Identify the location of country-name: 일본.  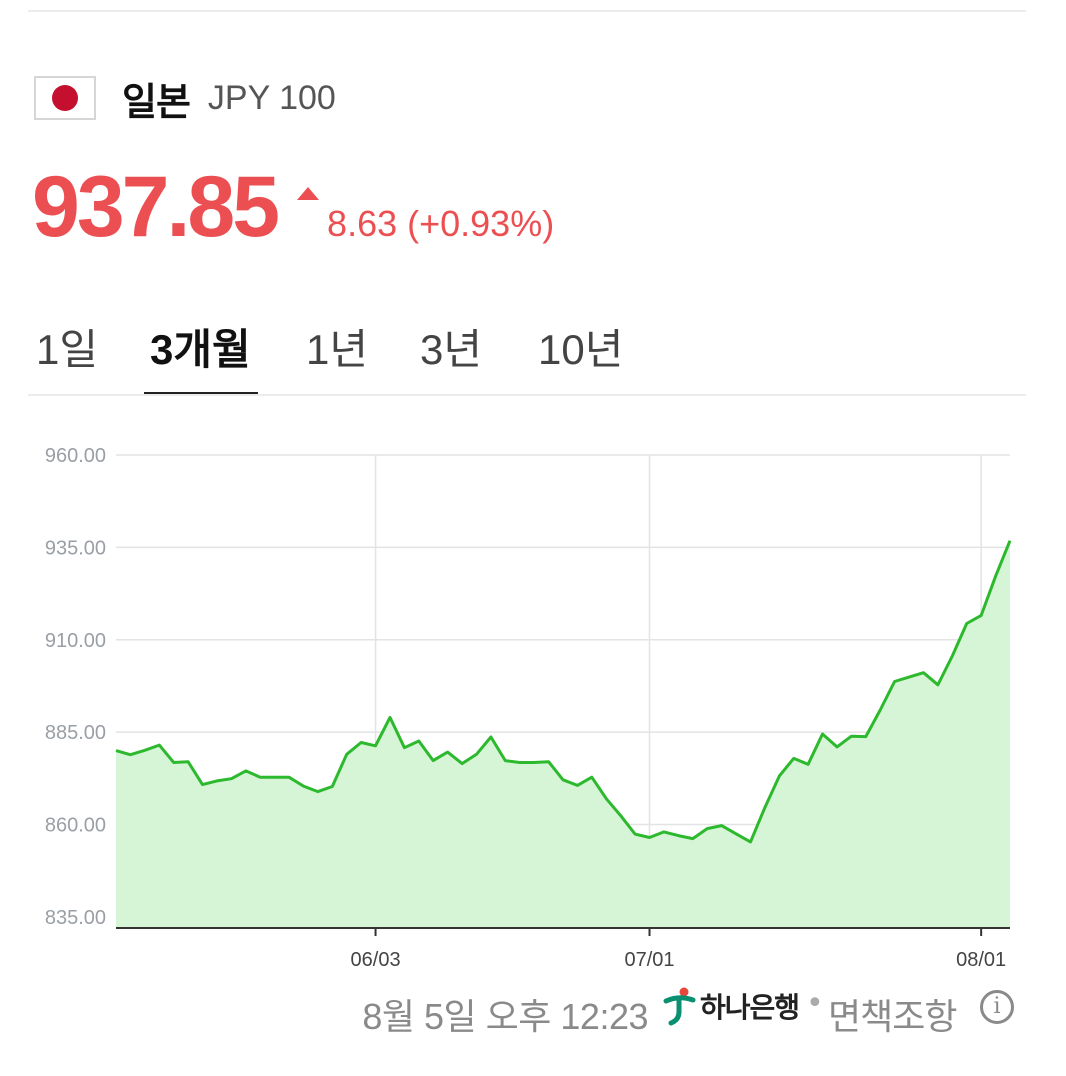
(156, 101).